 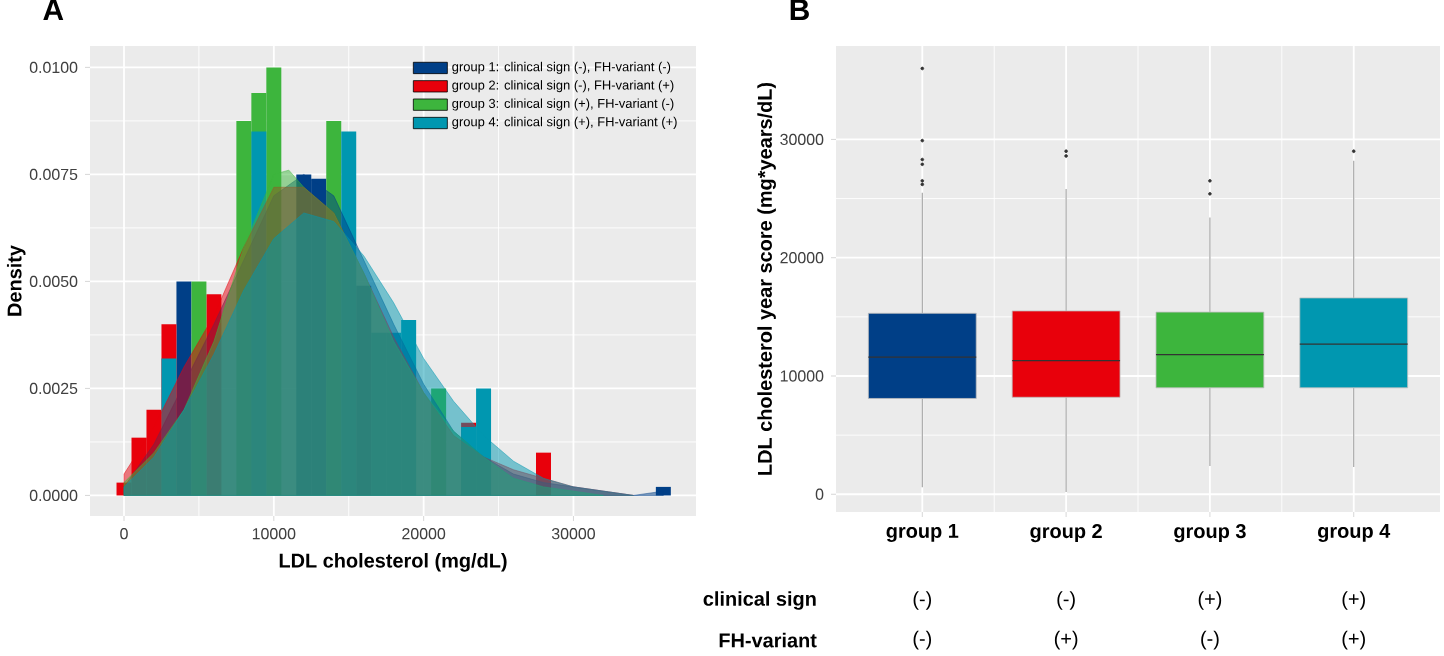 What do you see at coordinates (1354, 533) in the screenshot?
I see `x-tick-label: group 4` at bounding box center [1354, 533].